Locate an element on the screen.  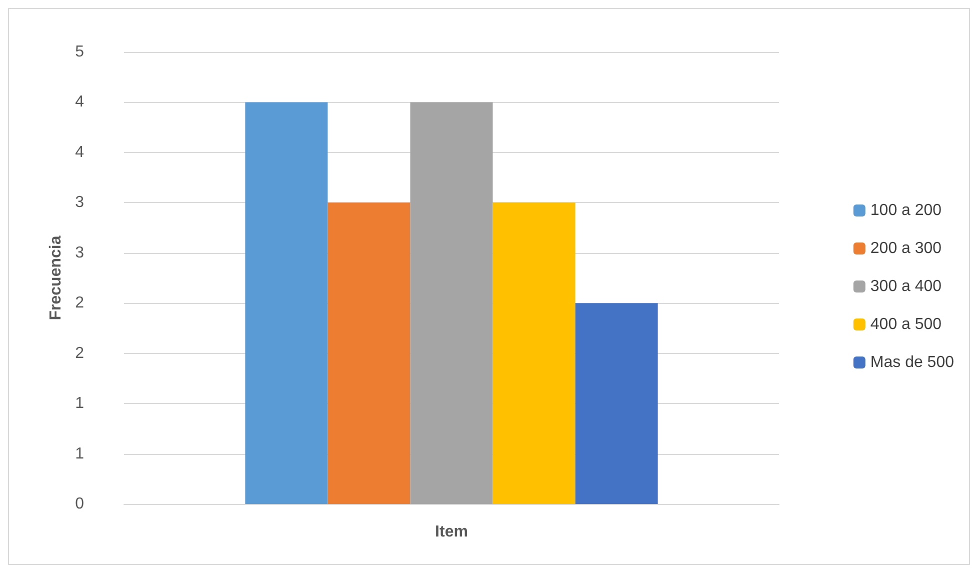
legend-label: 300 a 400 is located at coordinates (906, 286).